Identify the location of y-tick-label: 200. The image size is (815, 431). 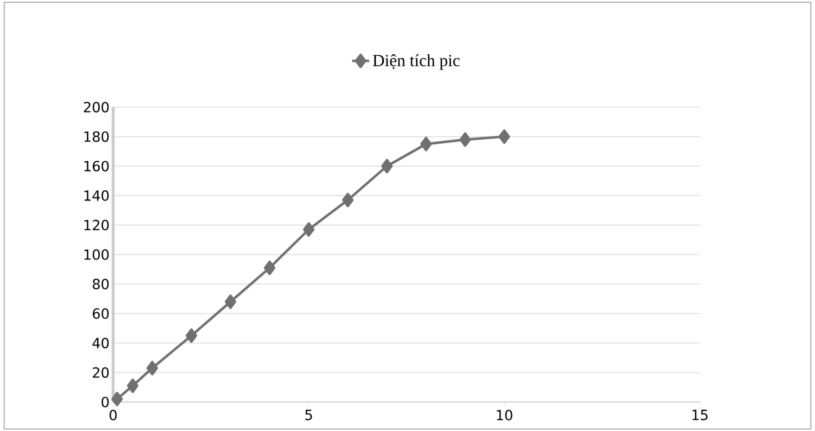
(96, 107).